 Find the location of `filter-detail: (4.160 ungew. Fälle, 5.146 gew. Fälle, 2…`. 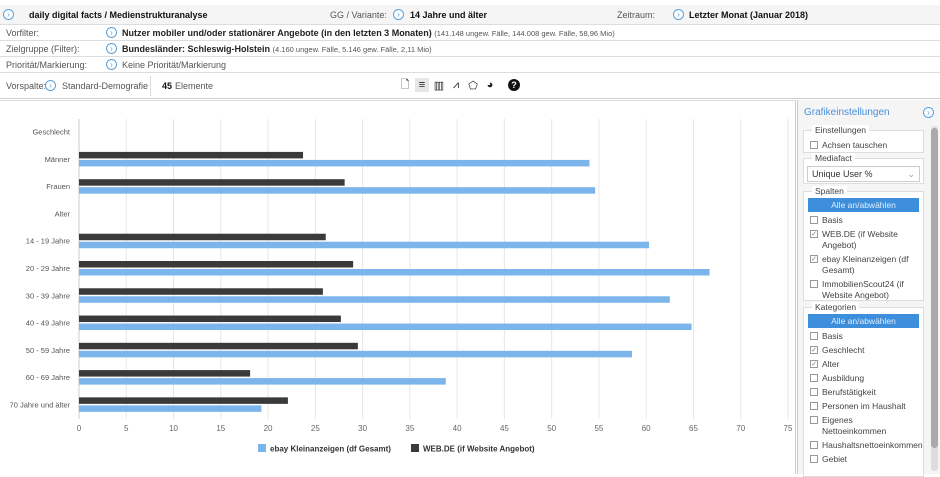

filter-detail: (4.160 ungew. Fälle, 5.146 gew. Fälle, 2… is located at coordinates (352, 49).